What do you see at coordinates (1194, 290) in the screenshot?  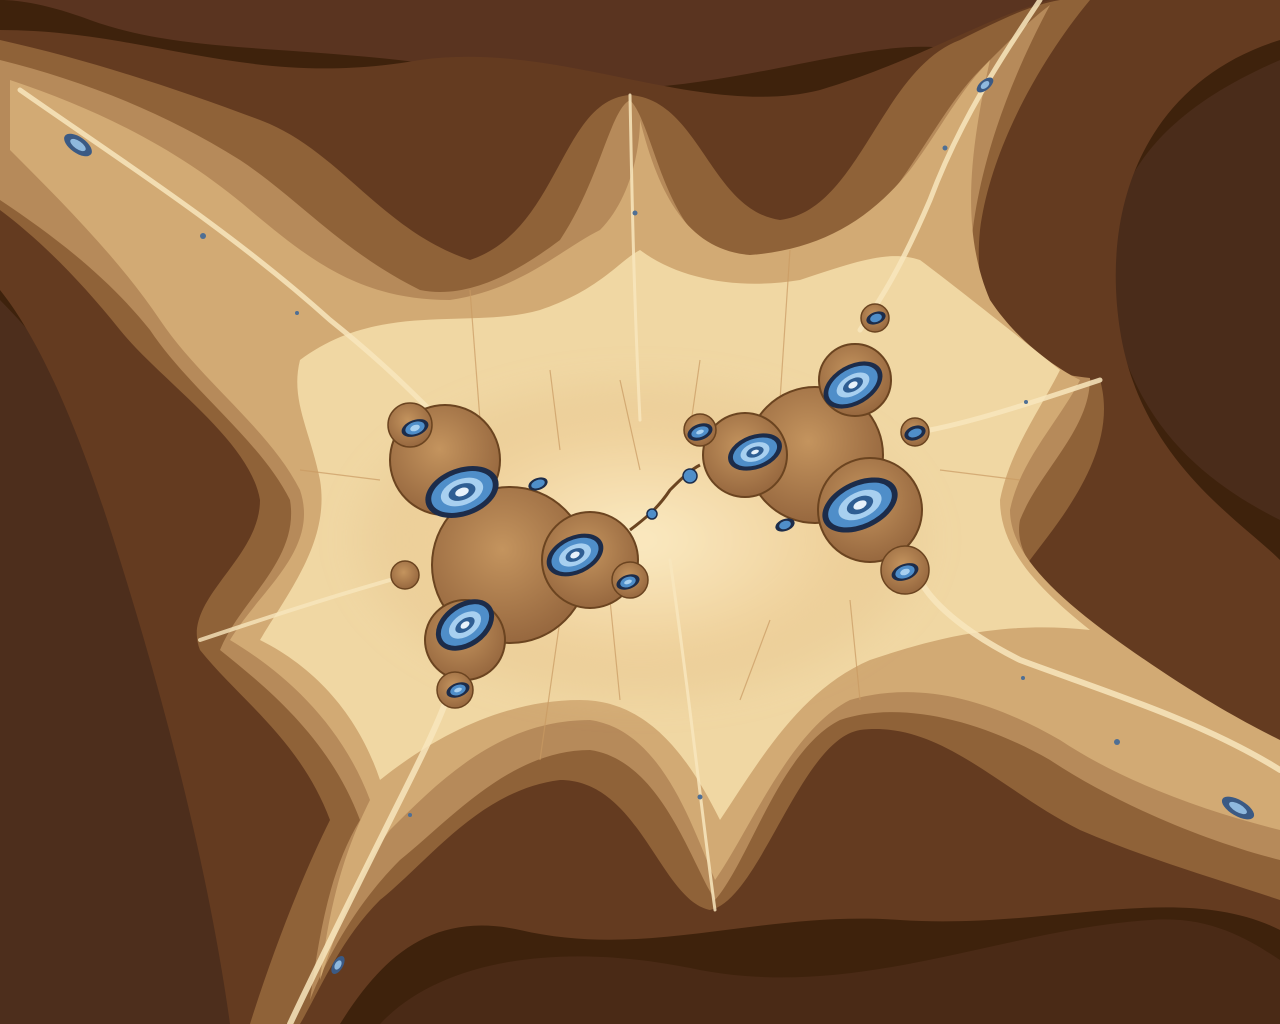 I see `band-right-deep` at bounding box center [1194, 290].